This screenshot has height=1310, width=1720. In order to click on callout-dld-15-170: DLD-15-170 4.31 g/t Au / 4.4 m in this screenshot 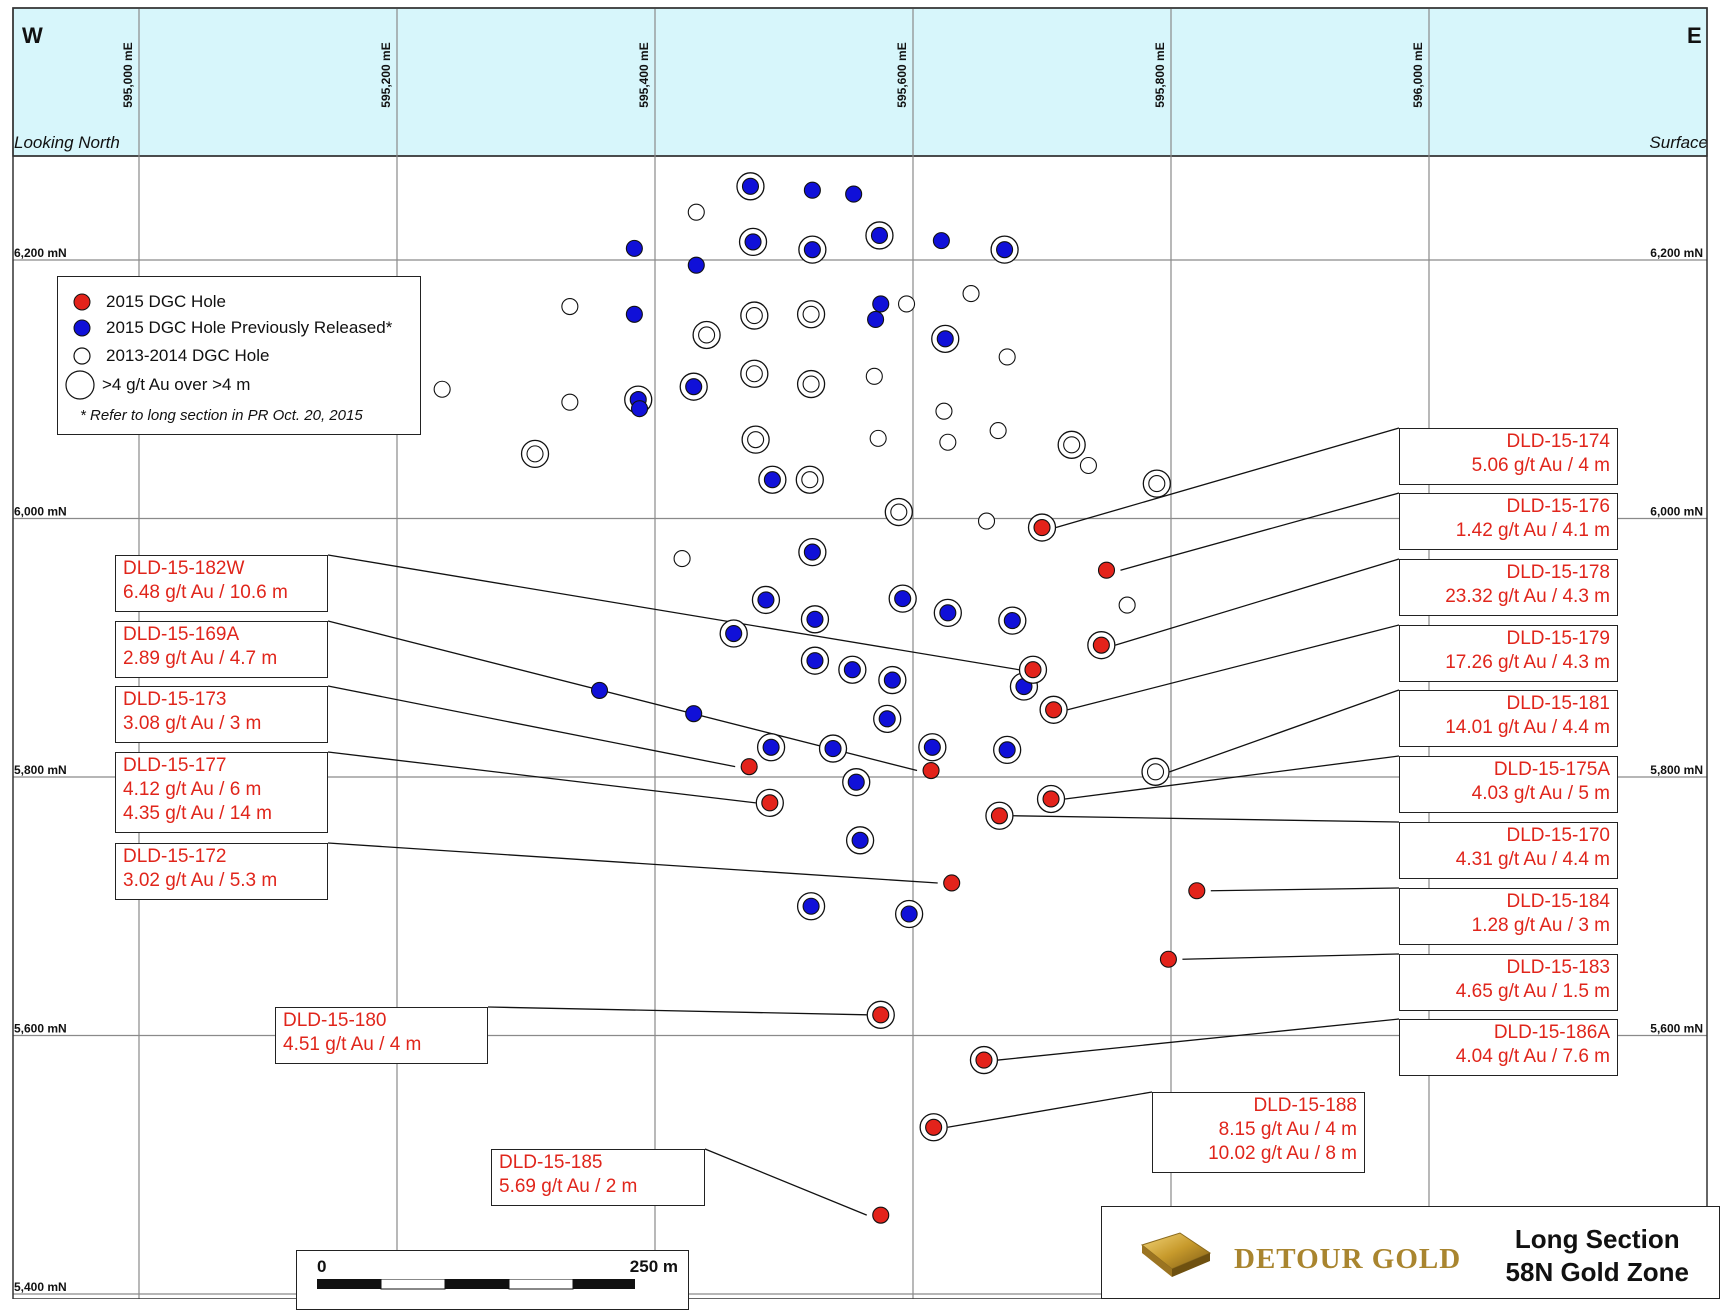, I will do `click(1508, 850)`.